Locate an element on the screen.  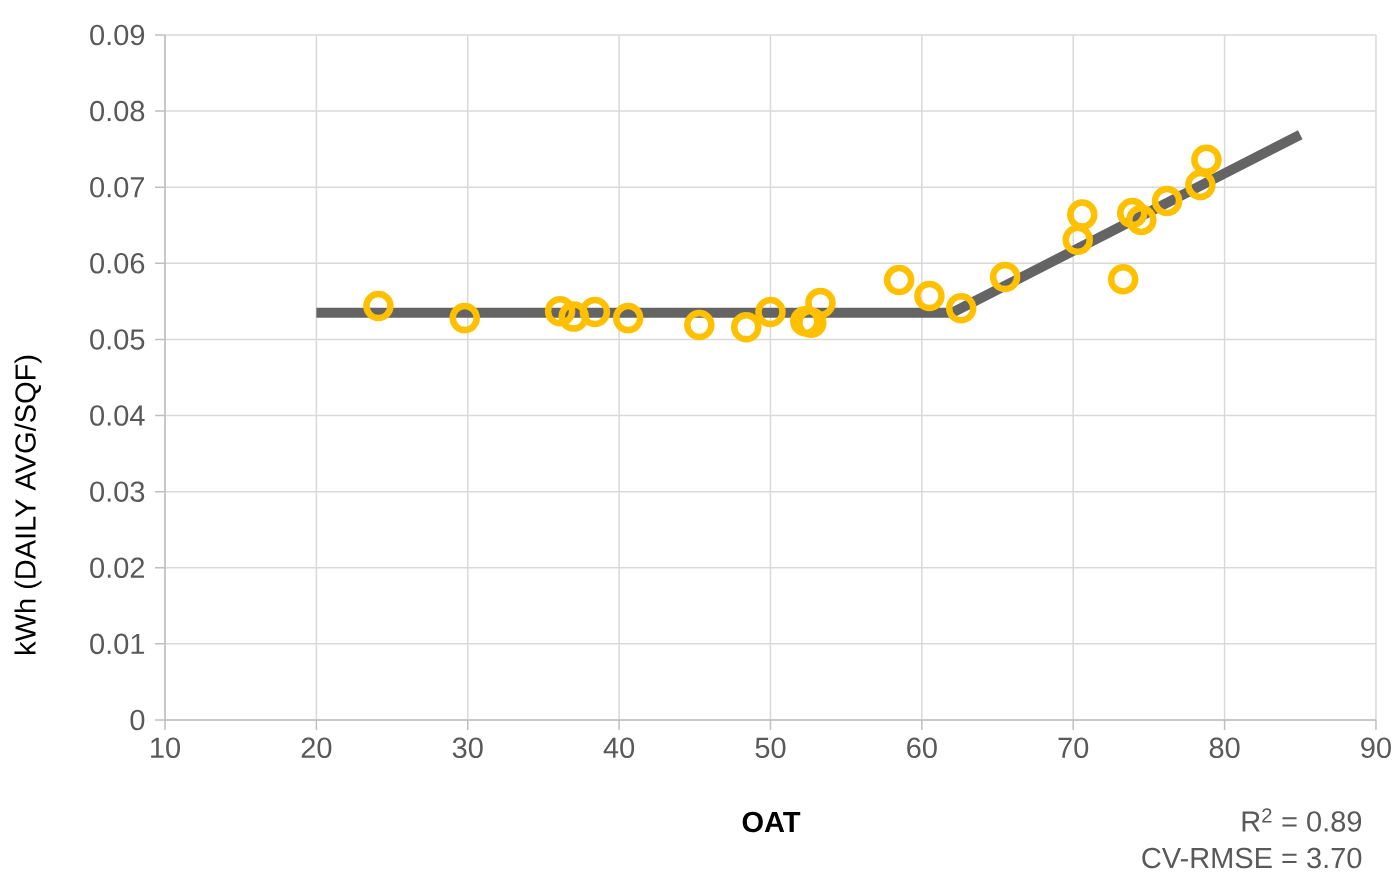
text: CV-RMSE = 3.70 is located at coordinates (1252, 858).